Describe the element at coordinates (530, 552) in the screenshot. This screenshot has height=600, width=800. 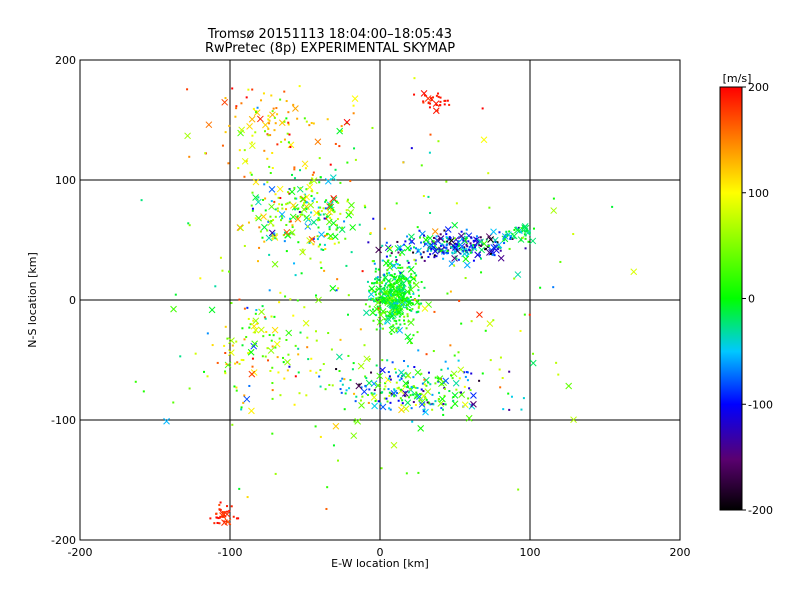
I see `x-tick-label: 100` at that location.